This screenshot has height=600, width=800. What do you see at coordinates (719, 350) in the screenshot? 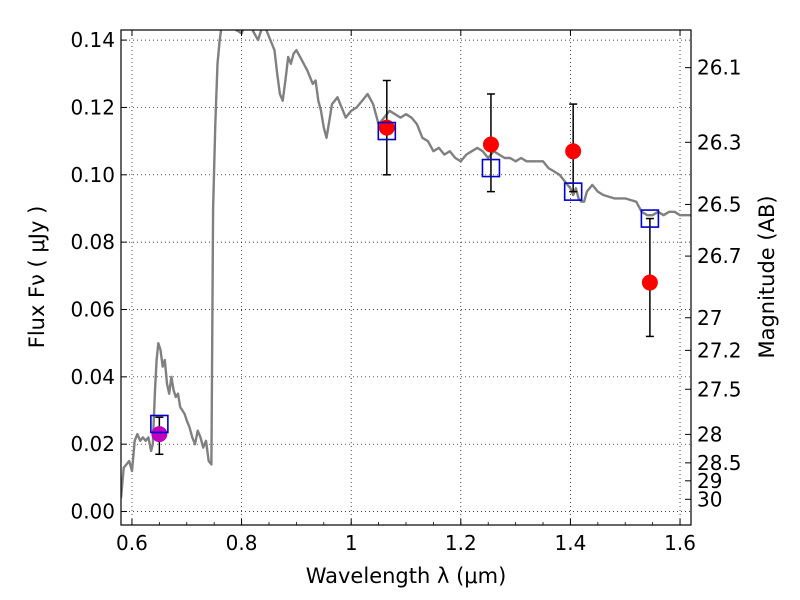
I see `magnitude-tick-label: 27.2` at bounding box center [719, 350].